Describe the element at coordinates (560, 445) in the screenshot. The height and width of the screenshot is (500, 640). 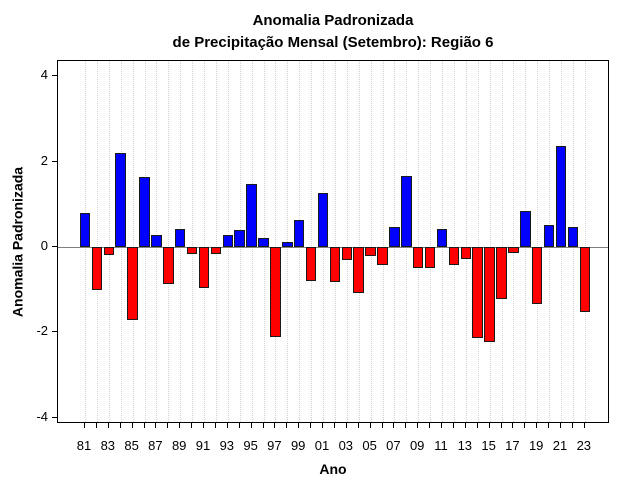
I see `x-tick-label-21: 21` at that location.